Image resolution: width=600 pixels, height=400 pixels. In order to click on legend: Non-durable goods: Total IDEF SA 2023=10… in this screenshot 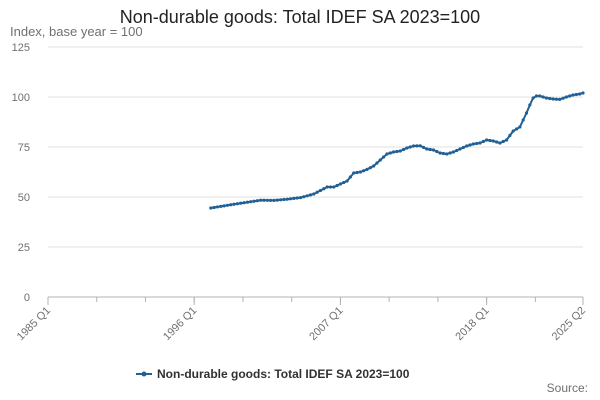, I will do `click(273, 374)`.